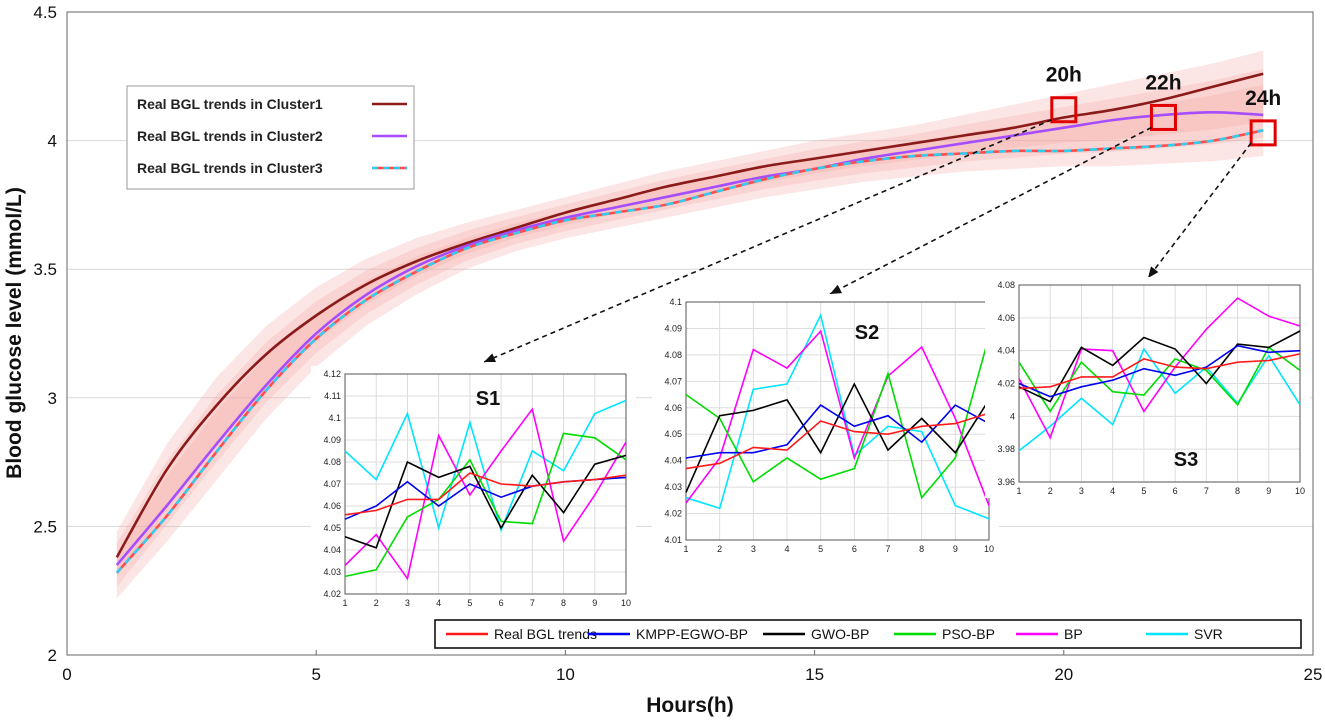  Describe the element at coordinates (1163, 117) in the screenshot. I see `marker-box-22h` at that location.